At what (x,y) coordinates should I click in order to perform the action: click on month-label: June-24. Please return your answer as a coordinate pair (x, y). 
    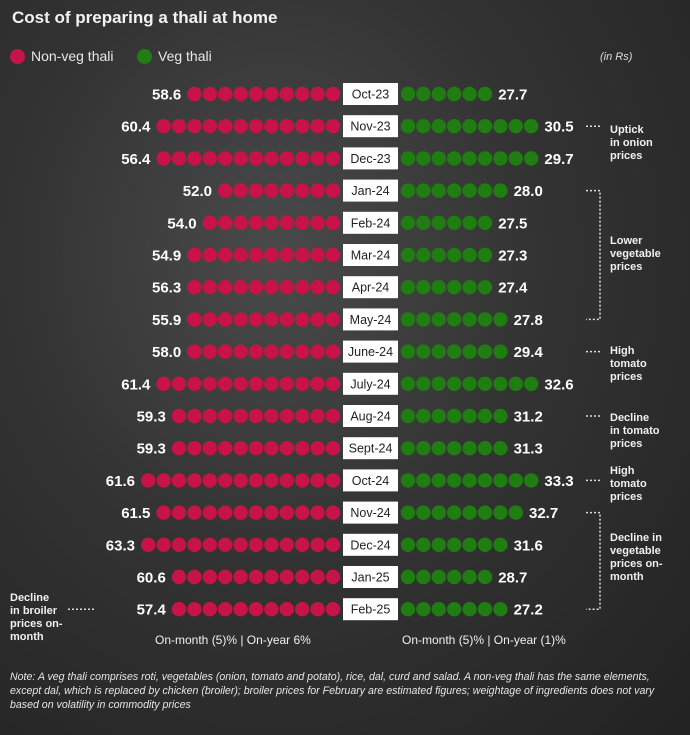
    Looking at the image, I should click on (370, 352).